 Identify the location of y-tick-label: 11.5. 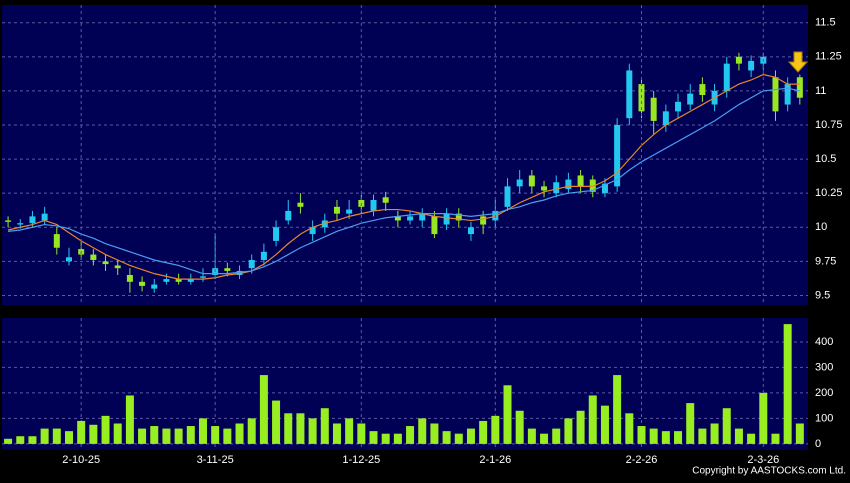
(825, 23).